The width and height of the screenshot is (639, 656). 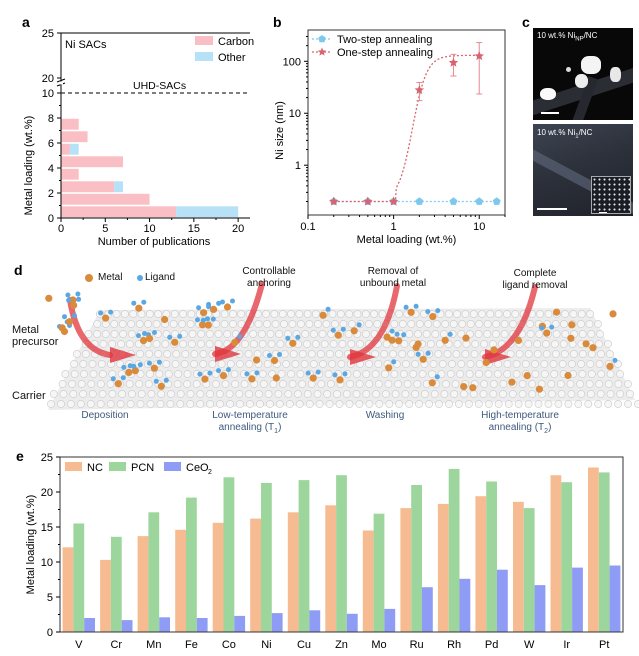 I want to click on legend-label-sub: 2, so click(x=210, y=472).